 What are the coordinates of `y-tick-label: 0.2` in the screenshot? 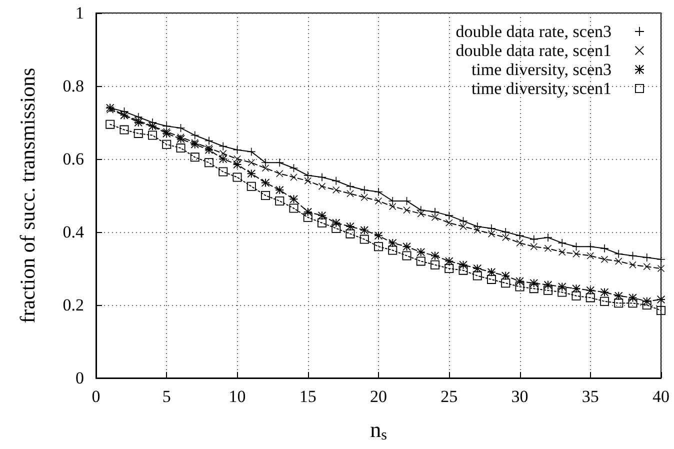 It's located at (73, 305).